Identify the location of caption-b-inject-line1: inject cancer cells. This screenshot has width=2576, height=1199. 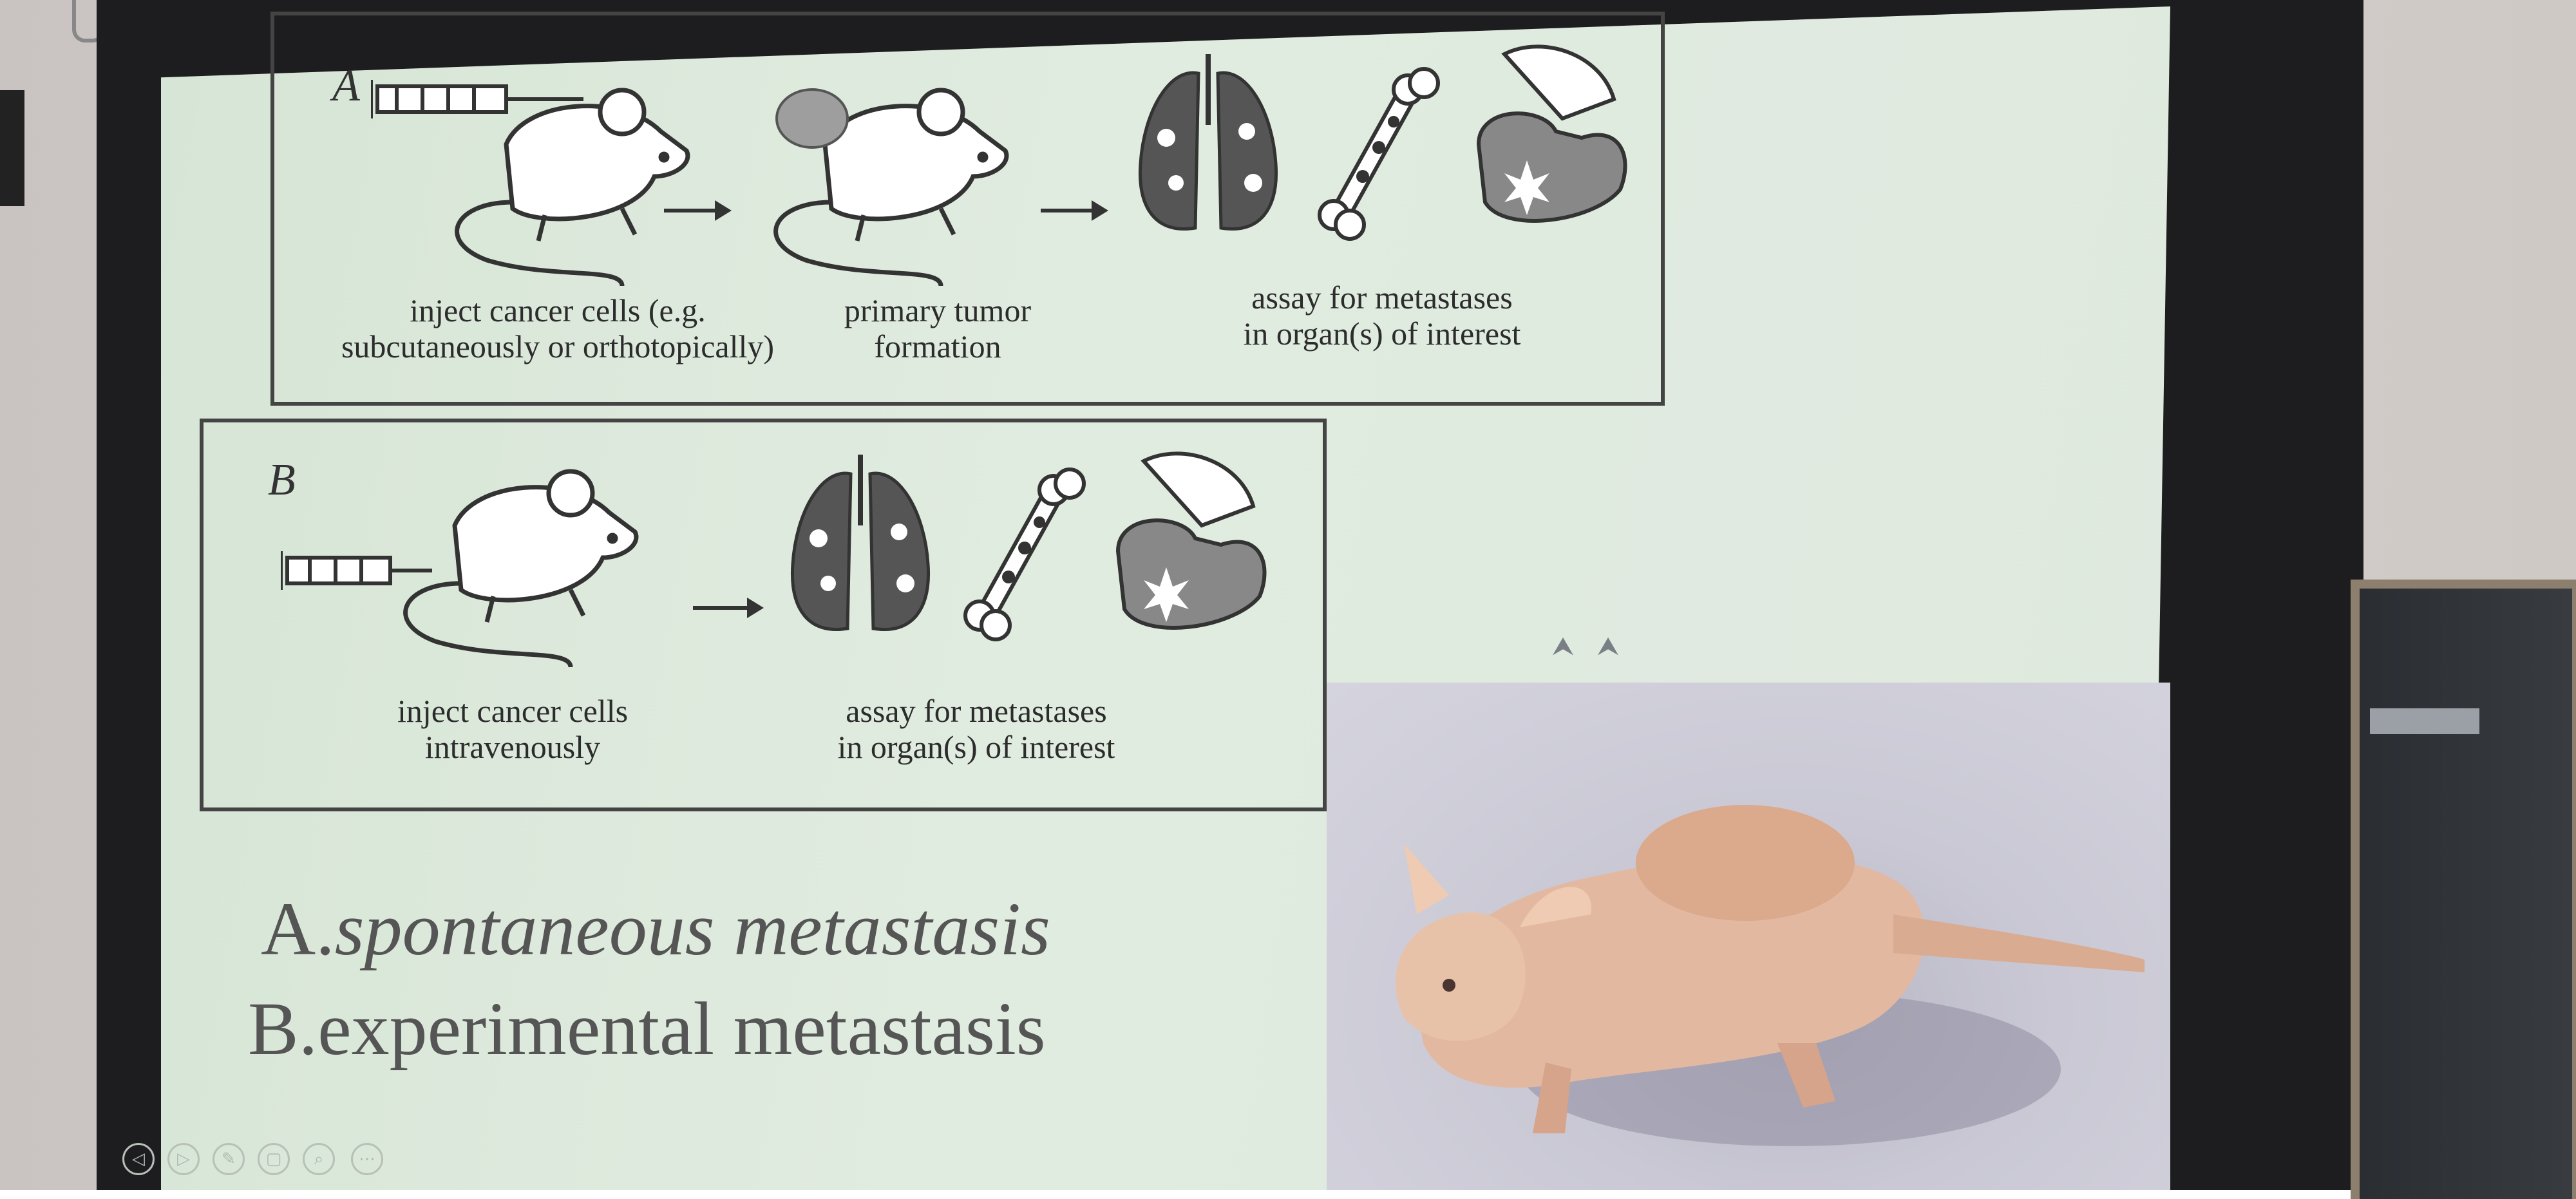
(513, 711).